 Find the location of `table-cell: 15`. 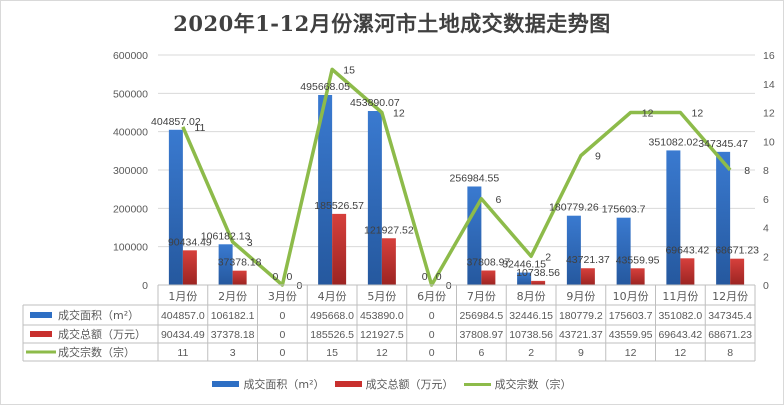

table-cell: 15 is located at coordinates (332, 353).